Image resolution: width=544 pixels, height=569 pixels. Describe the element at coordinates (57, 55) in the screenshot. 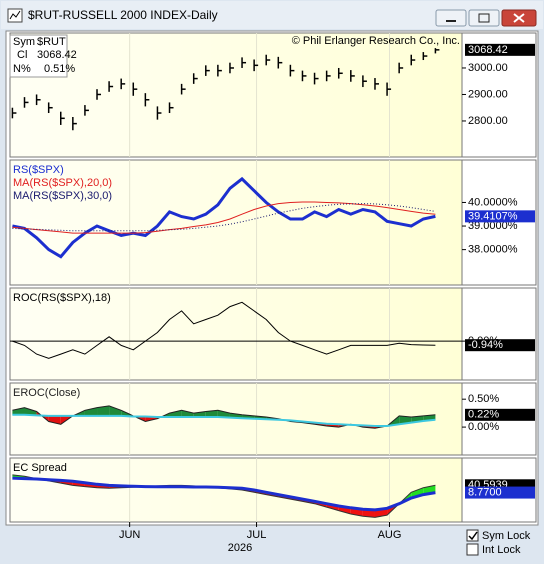

I see `info-value: 3068.42` at that location.